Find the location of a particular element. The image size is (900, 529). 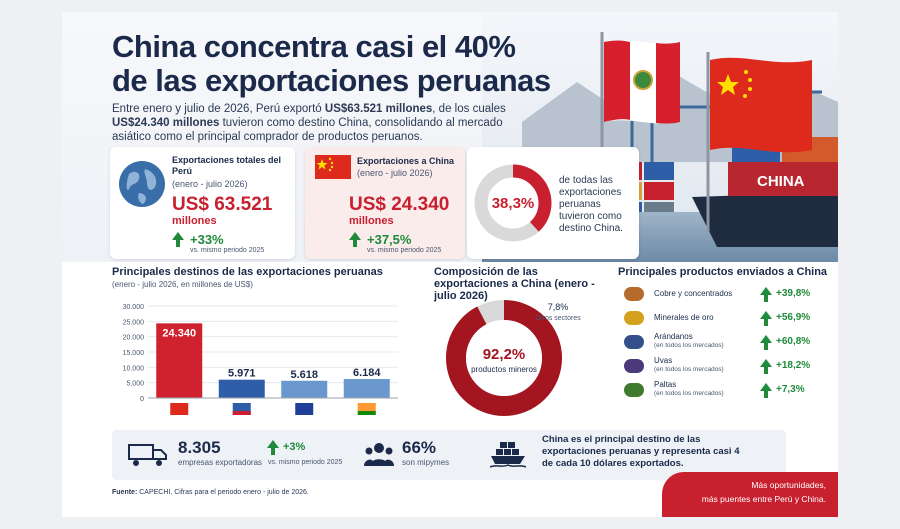

product-row: Uvas (en todos los mercados) +18,2% is located at coordinates (718, 367).